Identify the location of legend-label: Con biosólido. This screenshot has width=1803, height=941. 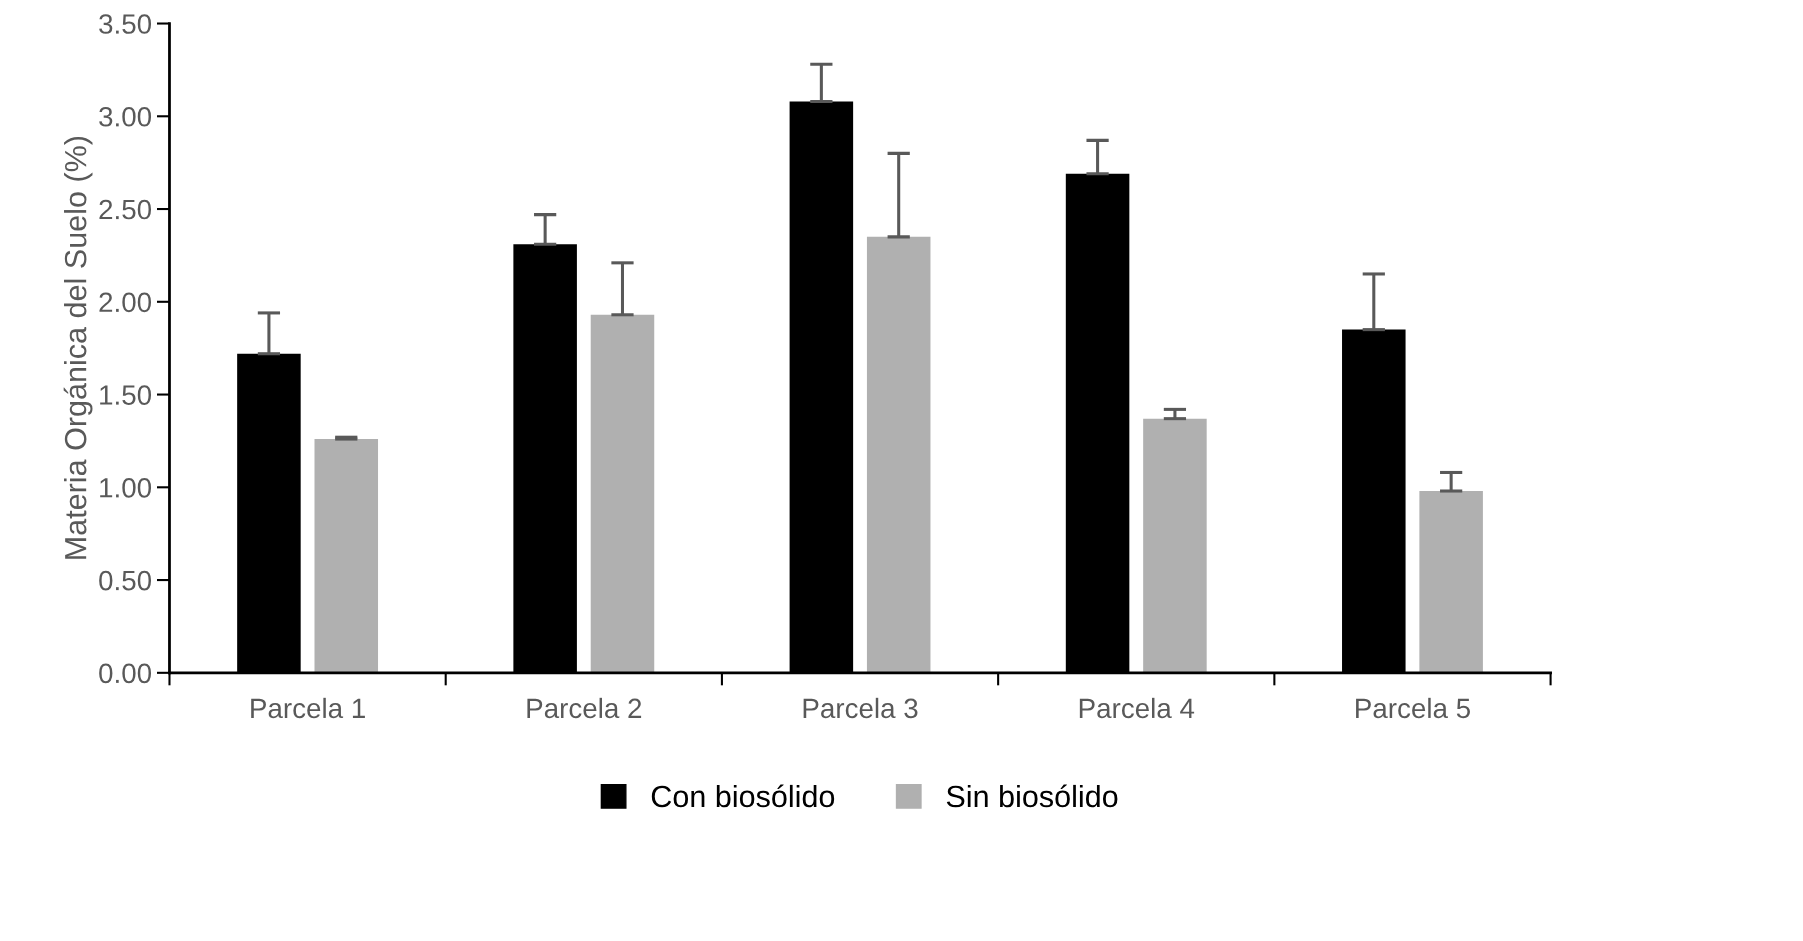
(743, 796).